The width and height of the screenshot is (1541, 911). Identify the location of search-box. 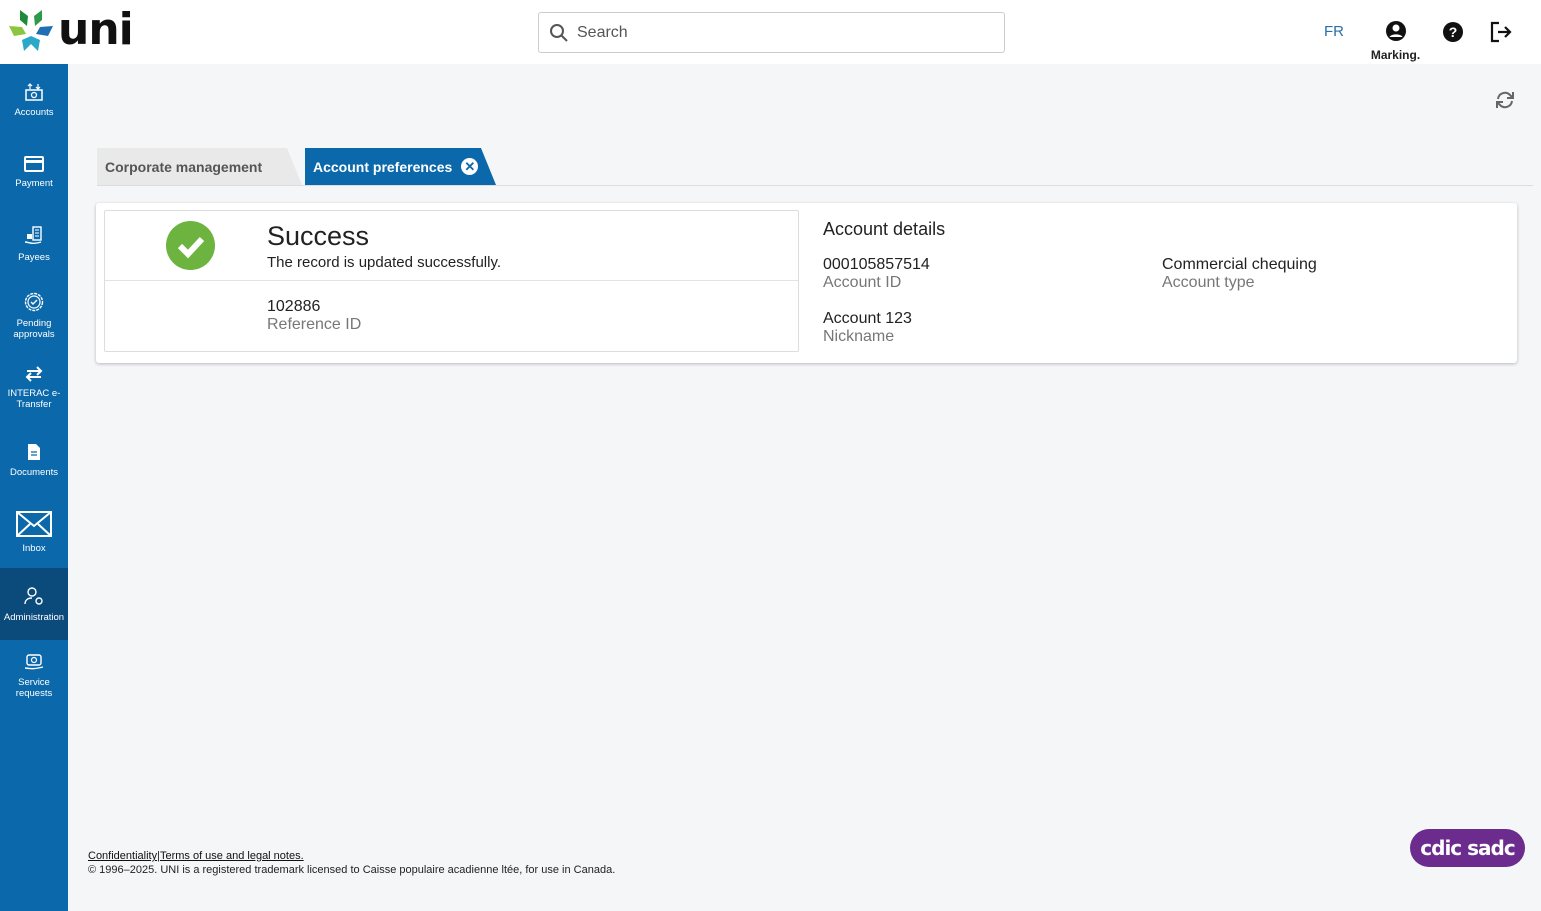
(771, 32).